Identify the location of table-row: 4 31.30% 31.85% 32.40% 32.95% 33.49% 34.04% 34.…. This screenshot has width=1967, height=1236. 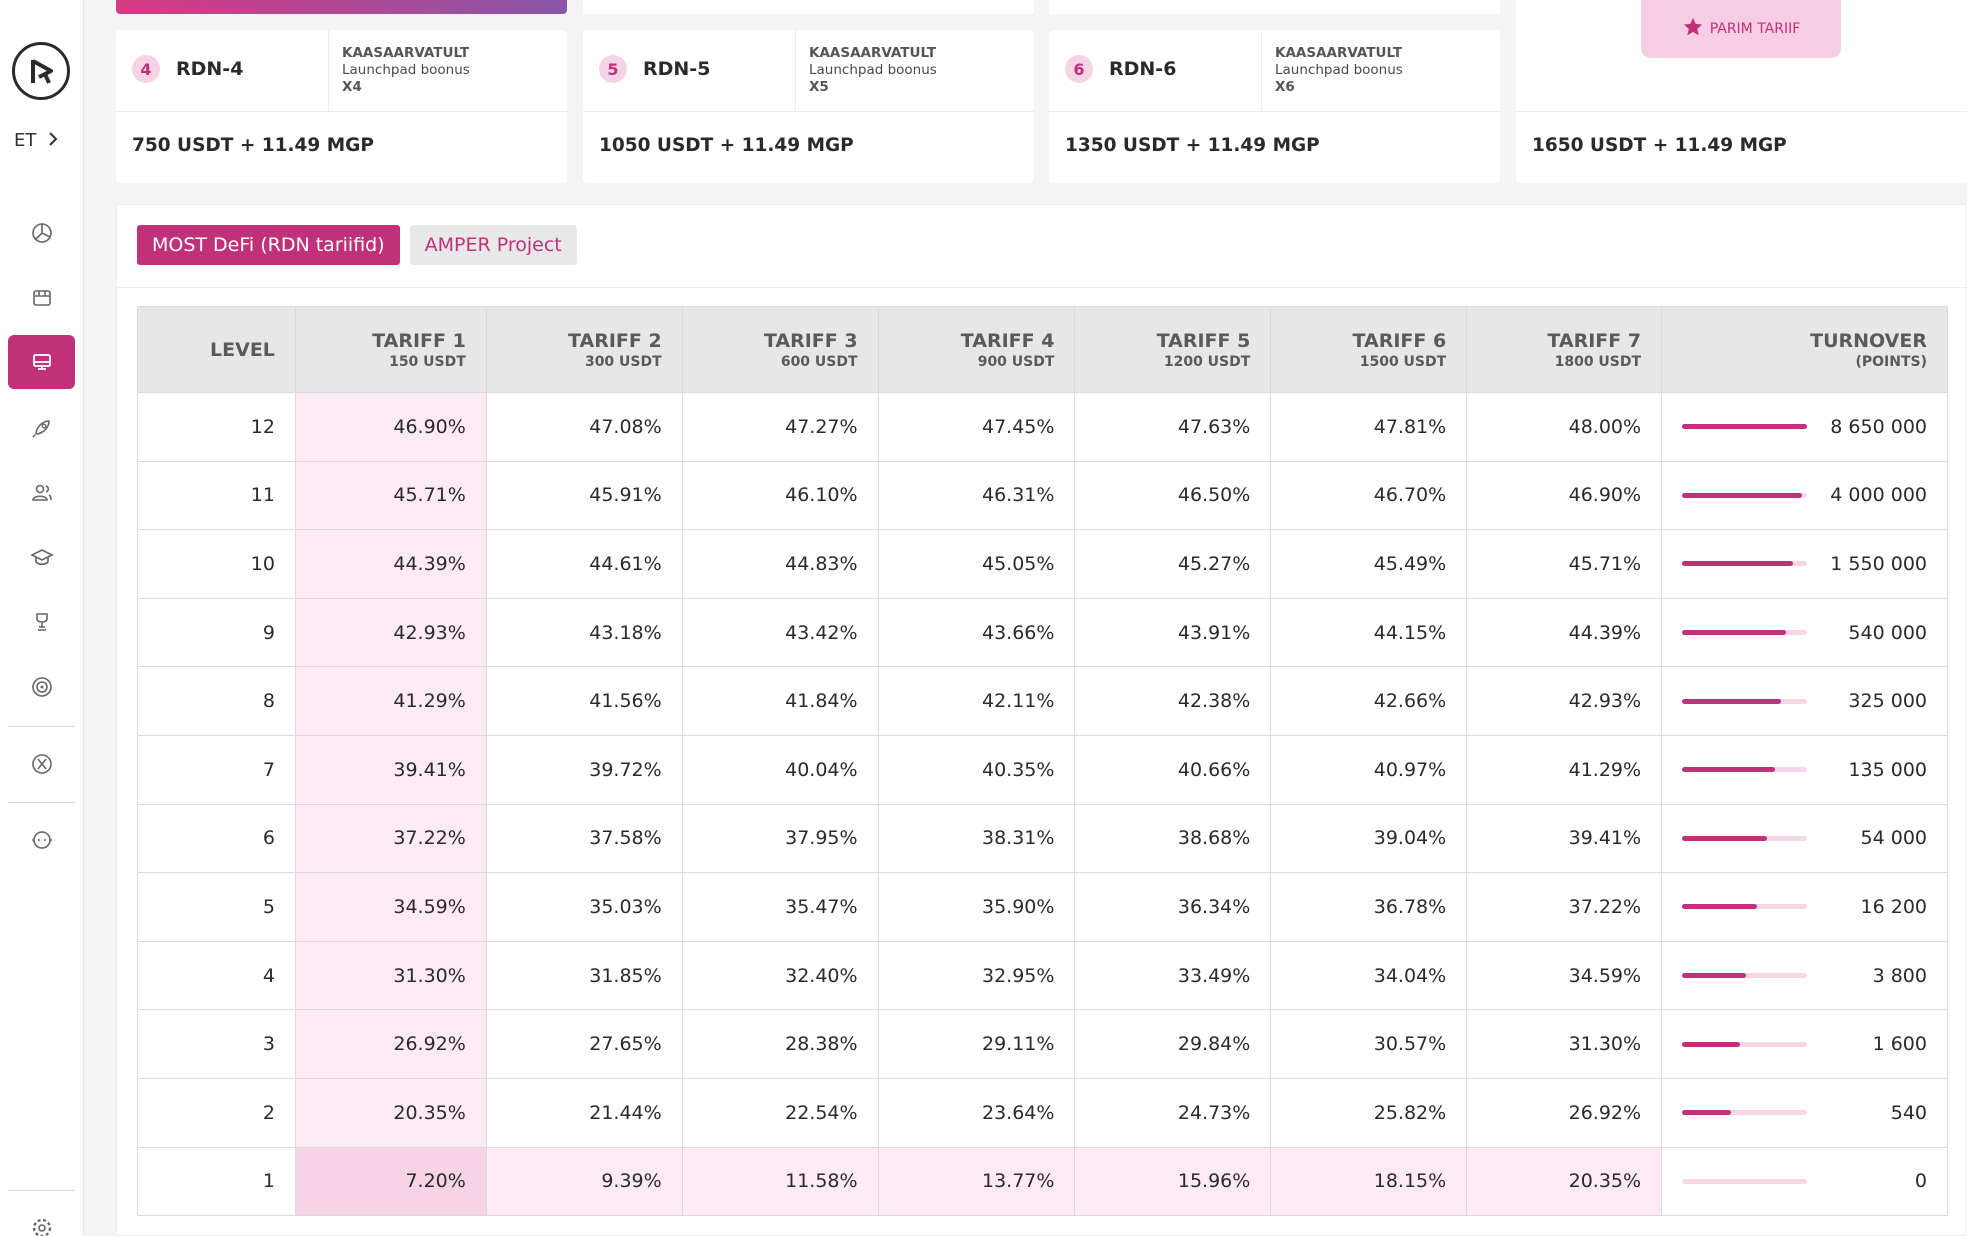
(1042, 975).